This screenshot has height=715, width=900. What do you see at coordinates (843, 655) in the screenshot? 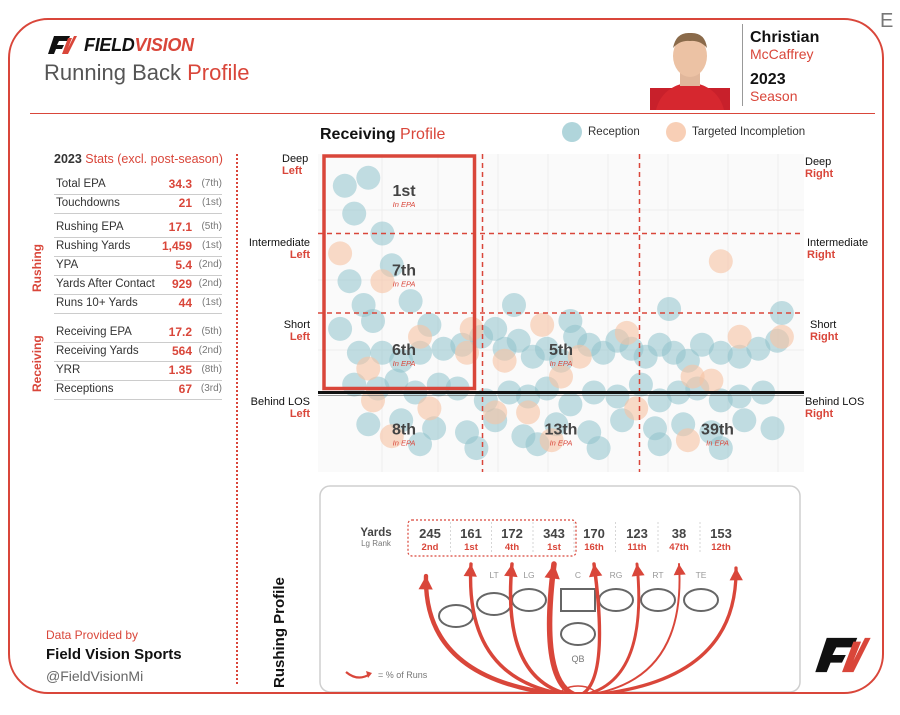
I see `fv-logo-icon-footer` at bounding box center [843, 655].